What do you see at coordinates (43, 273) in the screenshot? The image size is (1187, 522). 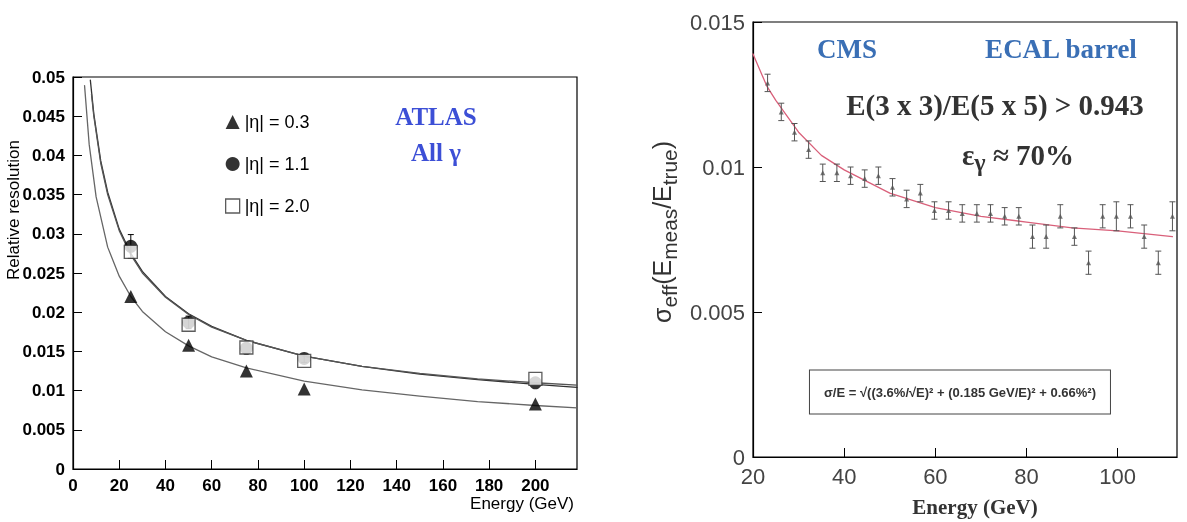 I see `y-tick-label: 0.025` at bounding box center [43, 273].